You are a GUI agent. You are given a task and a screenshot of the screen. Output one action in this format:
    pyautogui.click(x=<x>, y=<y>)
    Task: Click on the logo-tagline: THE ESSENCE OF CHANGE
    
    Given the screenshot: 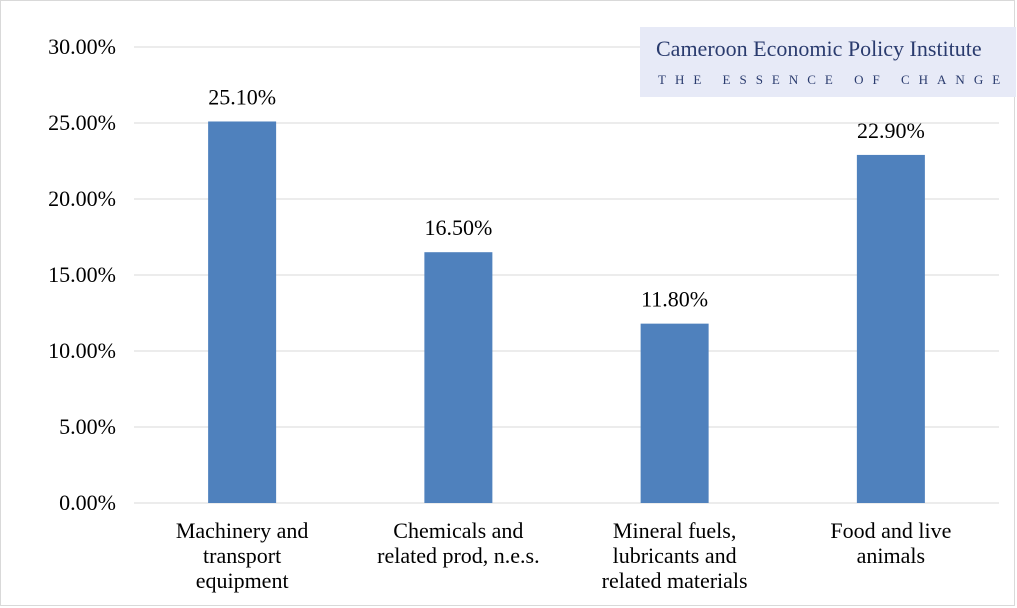 What is the action you would take?
    pyautogui.click(x=834, y=79)
    